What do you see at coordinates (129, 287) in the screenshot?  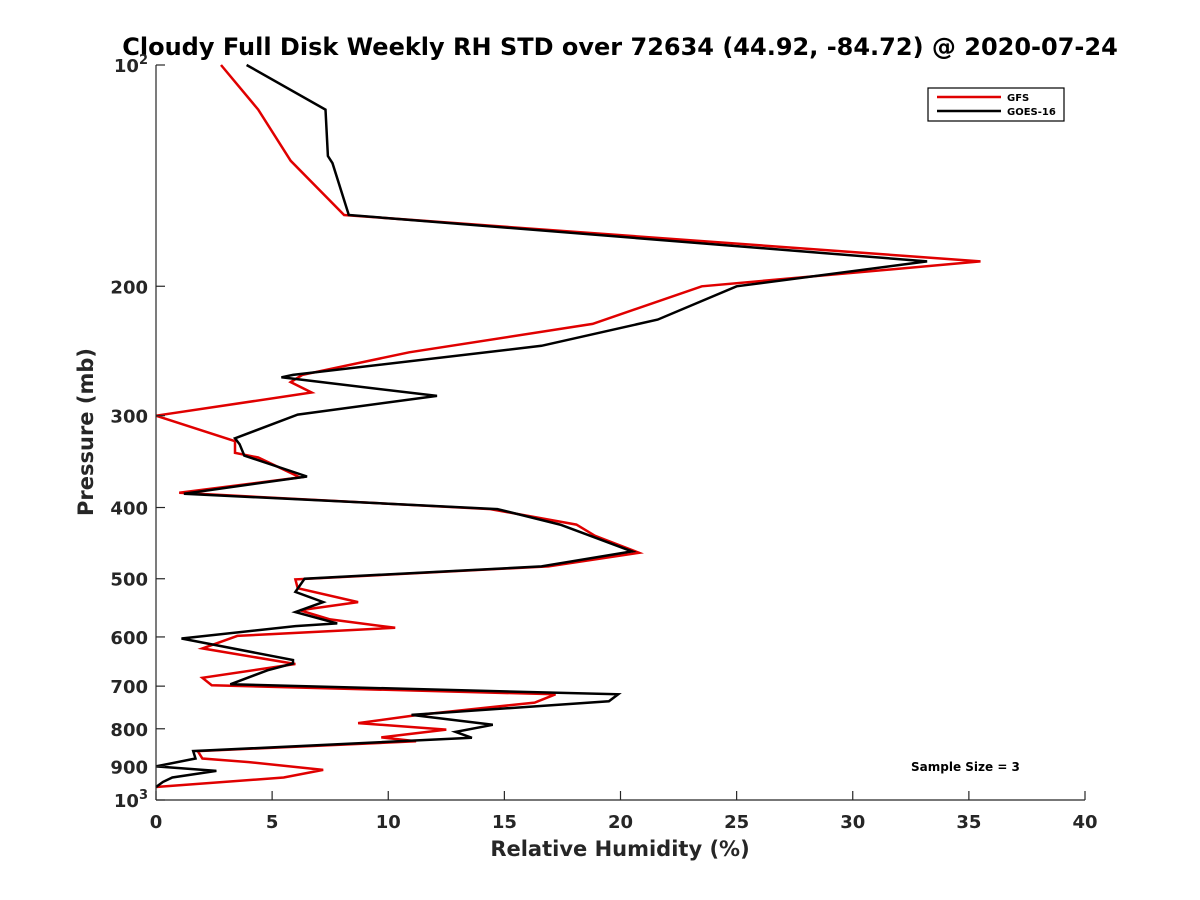 I see `y-tick-label: 200` at bounding box center [129, 287].